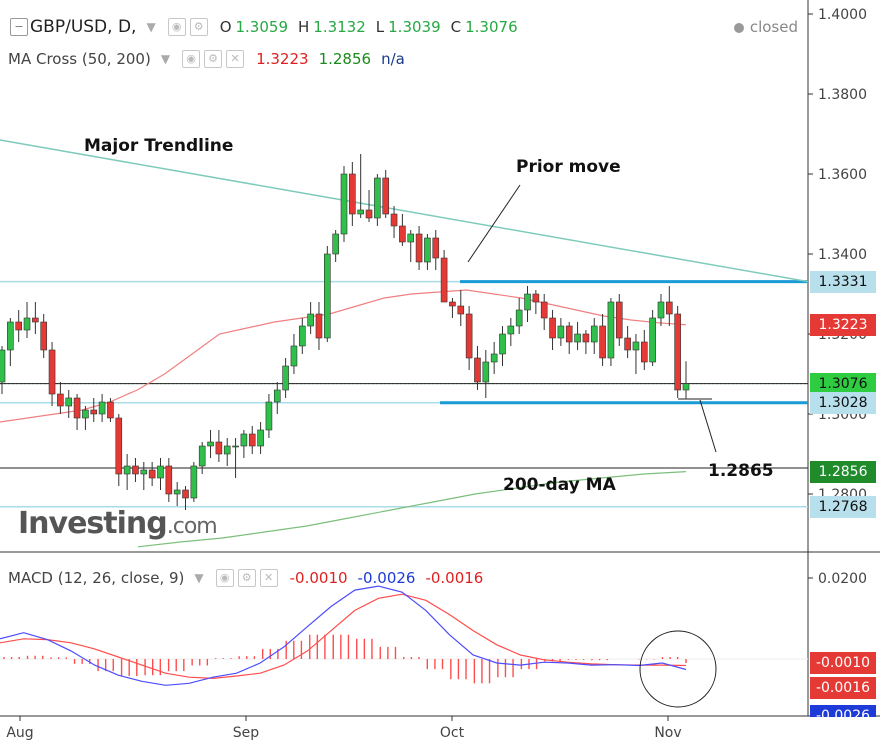 The image size is (880, 748). Describe the element at coordinates (843, 688) in the screenshot. I see `macd-value-box: -0.0016` at that location.